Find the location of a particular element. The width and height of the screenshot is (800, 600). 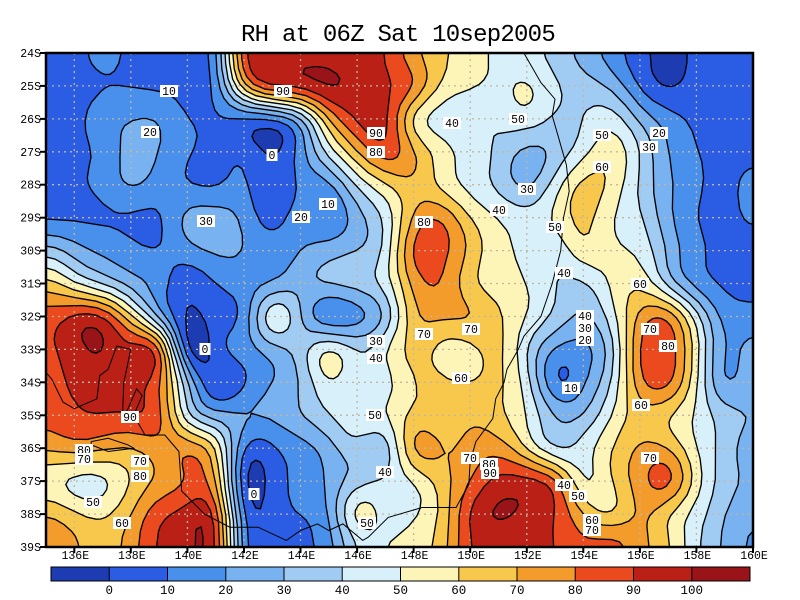

svg-text: 150E is located at coordinates (471, 556).